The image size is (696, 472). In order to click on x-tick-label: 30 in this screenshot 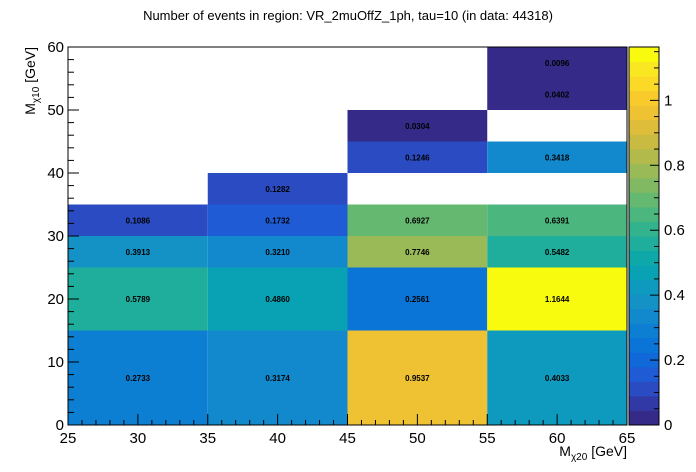, I will do `click(138, 438)`.